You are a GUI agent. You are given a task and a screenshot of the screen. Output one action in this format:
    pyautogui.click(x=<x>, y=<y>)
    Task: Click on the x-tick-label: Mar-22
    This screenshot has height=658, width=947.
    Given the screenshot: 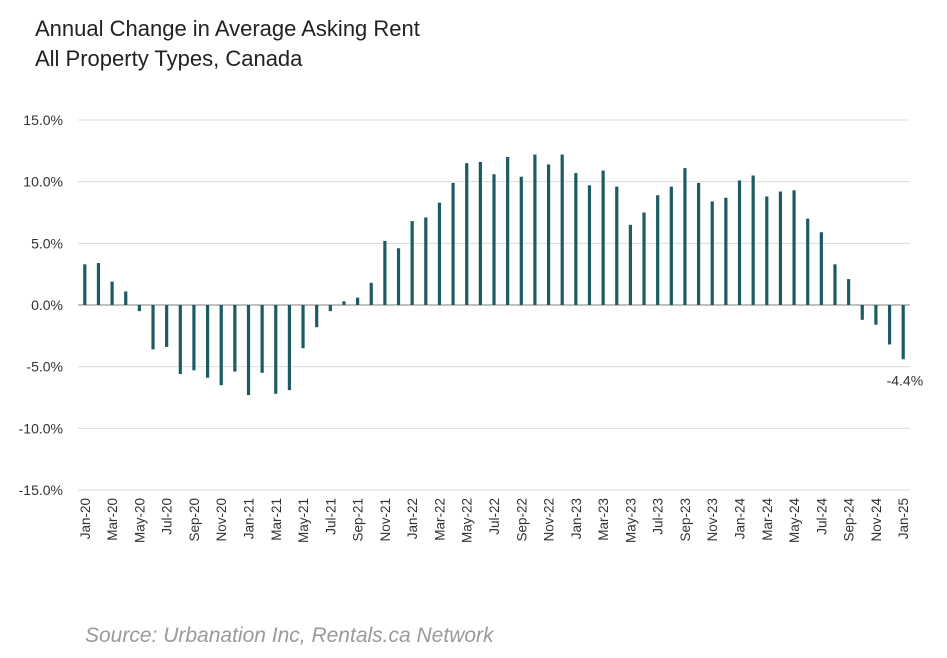 What is the action you would take?
    pyautogui.click(x=439, y=519)
    